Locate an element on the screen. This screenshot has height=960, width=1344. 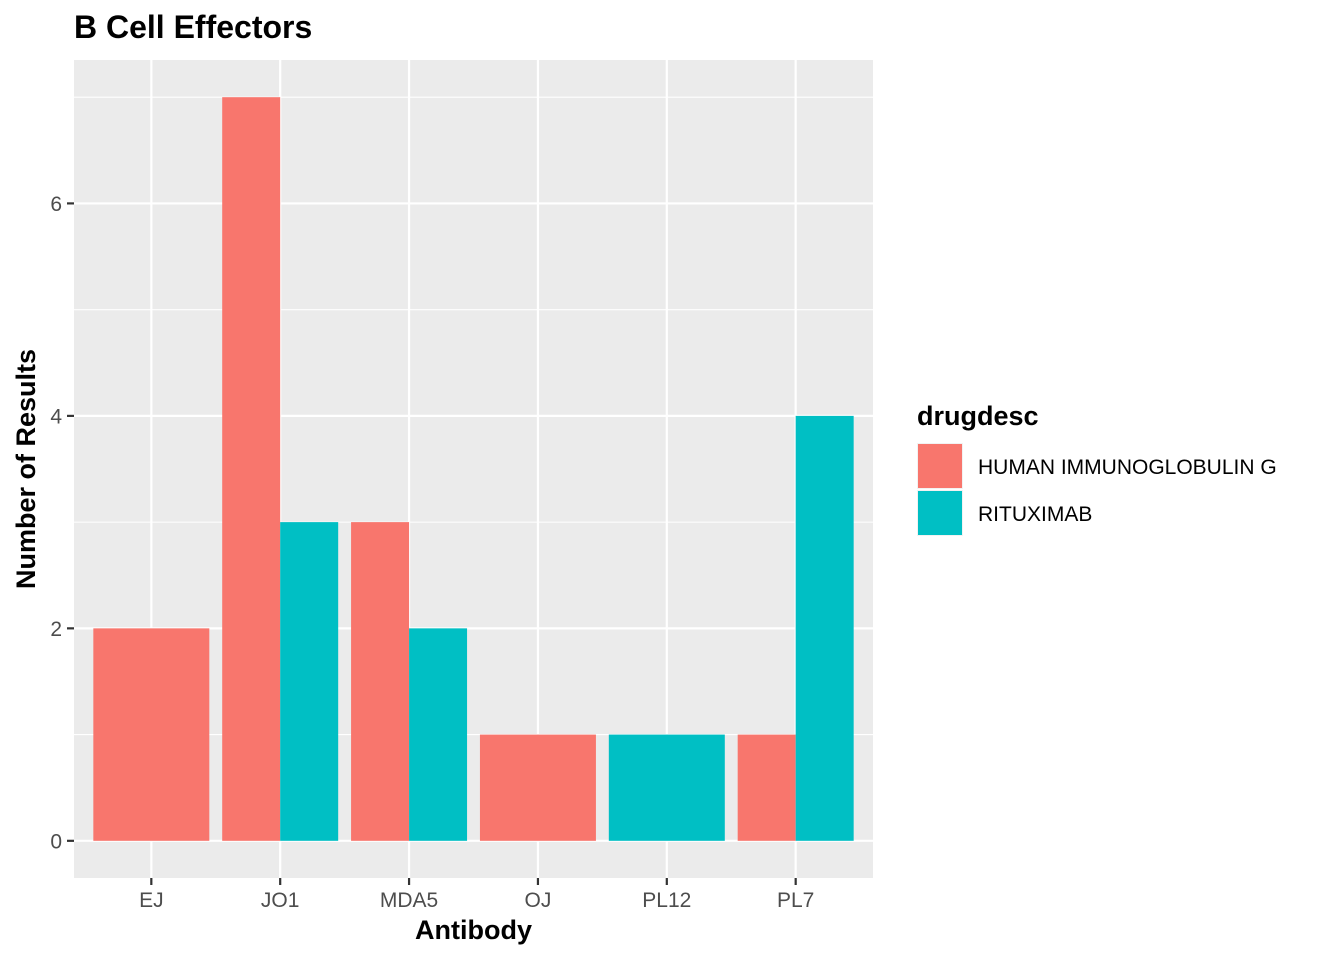
x-axis-title: Antibody is located at coordinates (473, 930).